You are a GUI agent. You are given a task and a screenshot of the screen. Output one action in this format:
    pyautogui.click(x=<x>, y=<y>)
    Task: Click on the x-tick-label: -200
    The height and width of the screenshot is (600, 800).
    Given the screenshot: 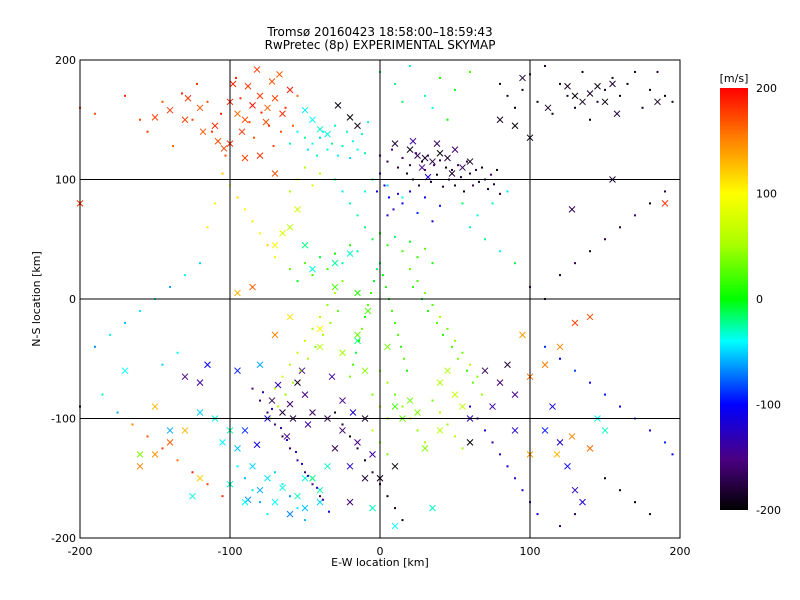 What is the action you would take?
    pyautogui.click(x=80, y=551)
    